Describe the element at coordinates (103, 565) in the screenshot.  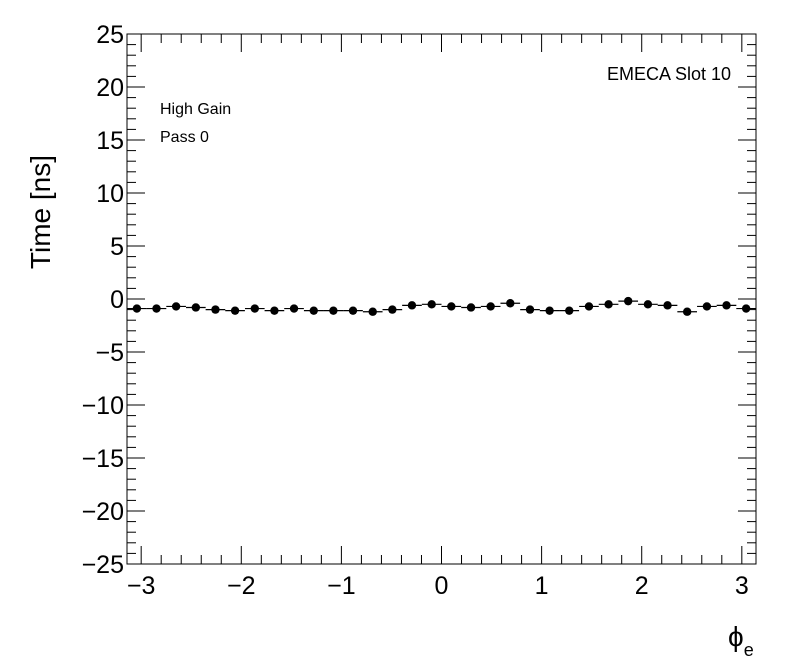
I see `y-tick-label: −25` at that location.